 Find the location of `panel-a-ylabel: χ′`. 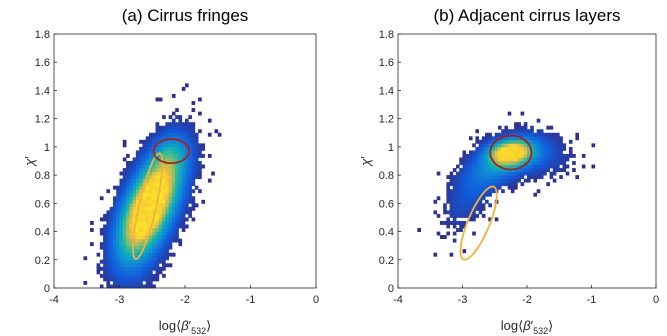

panel-a-ylabel: χ′ is located at coordinates (29, 161).